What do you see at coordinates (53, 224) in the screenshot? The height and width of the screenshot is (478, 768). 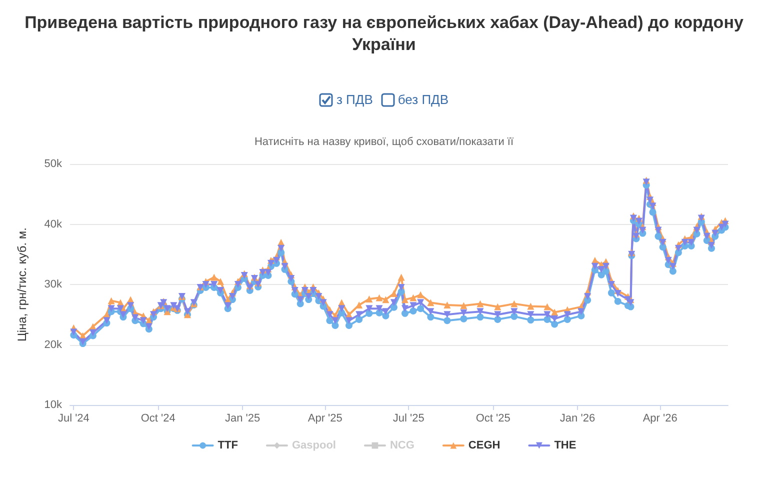 I see `y-tick-label: 40k` at bounding box center [53, 224].